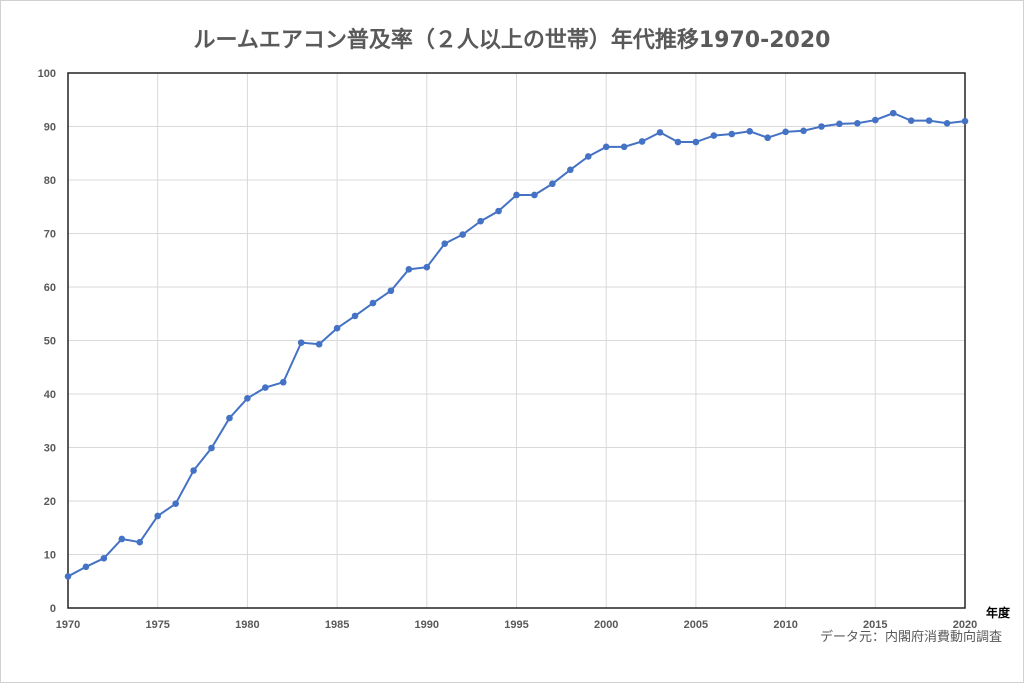  Describe the element at coordinates (606, 625) in the screenshot. I see `x-tick-label: 2000` at that location.